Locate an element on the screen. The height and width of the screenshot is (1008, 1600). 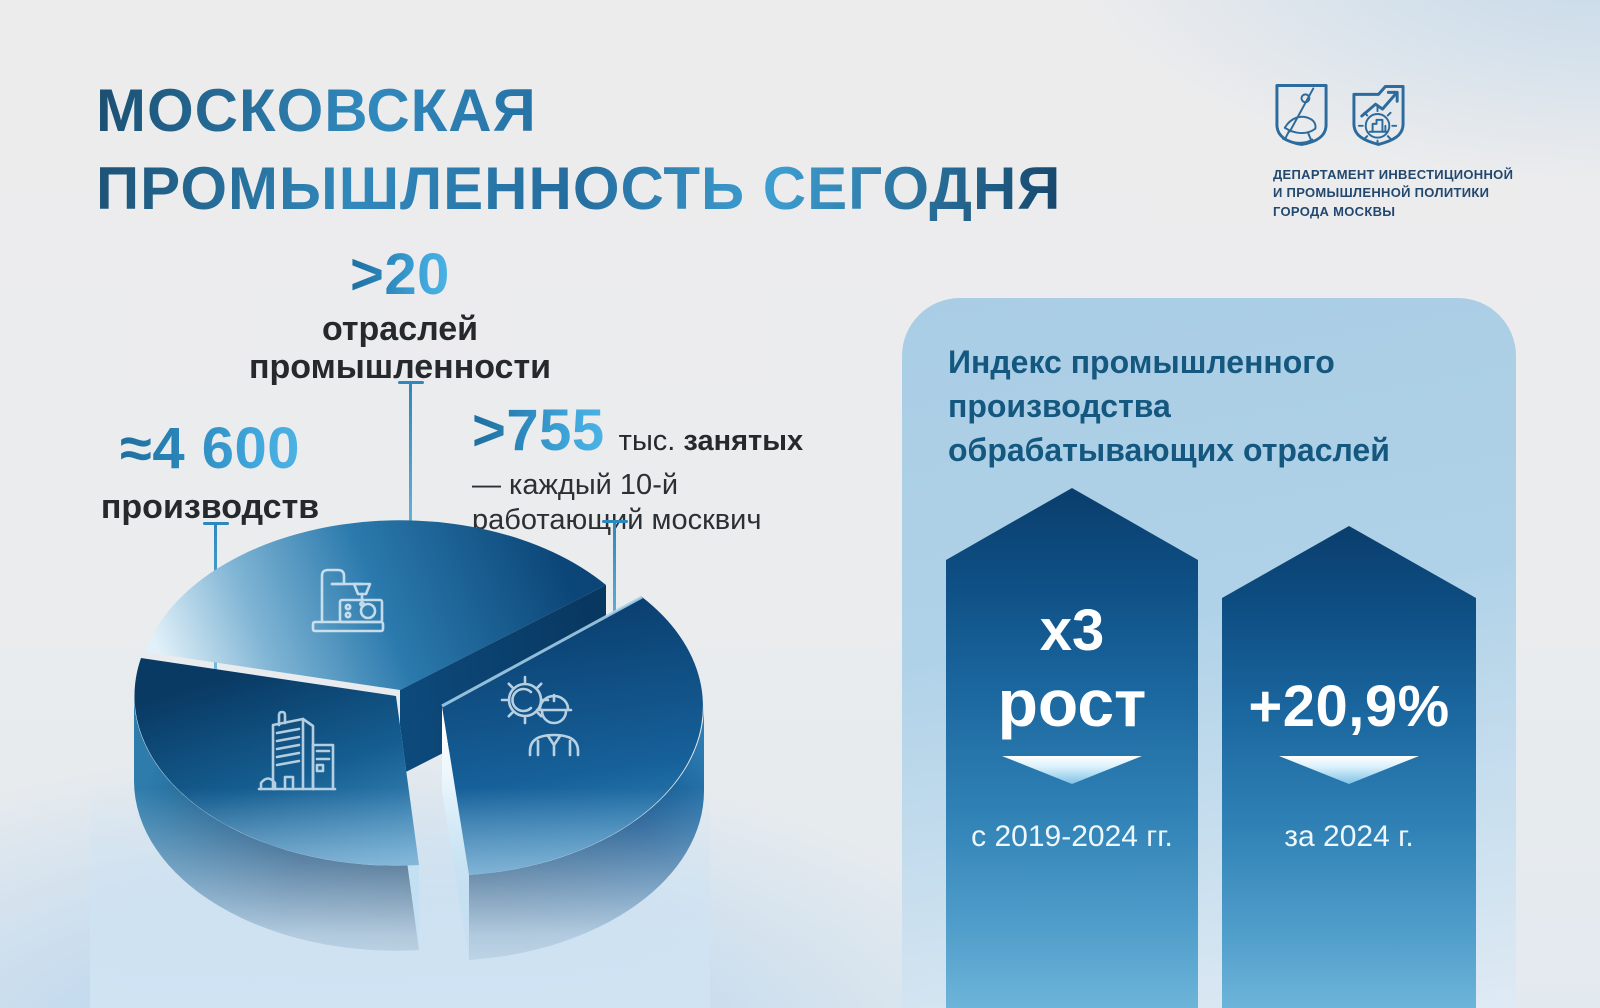
page-title-line1: МОСКОВСКАЯ is located at coordinates (316, 110).